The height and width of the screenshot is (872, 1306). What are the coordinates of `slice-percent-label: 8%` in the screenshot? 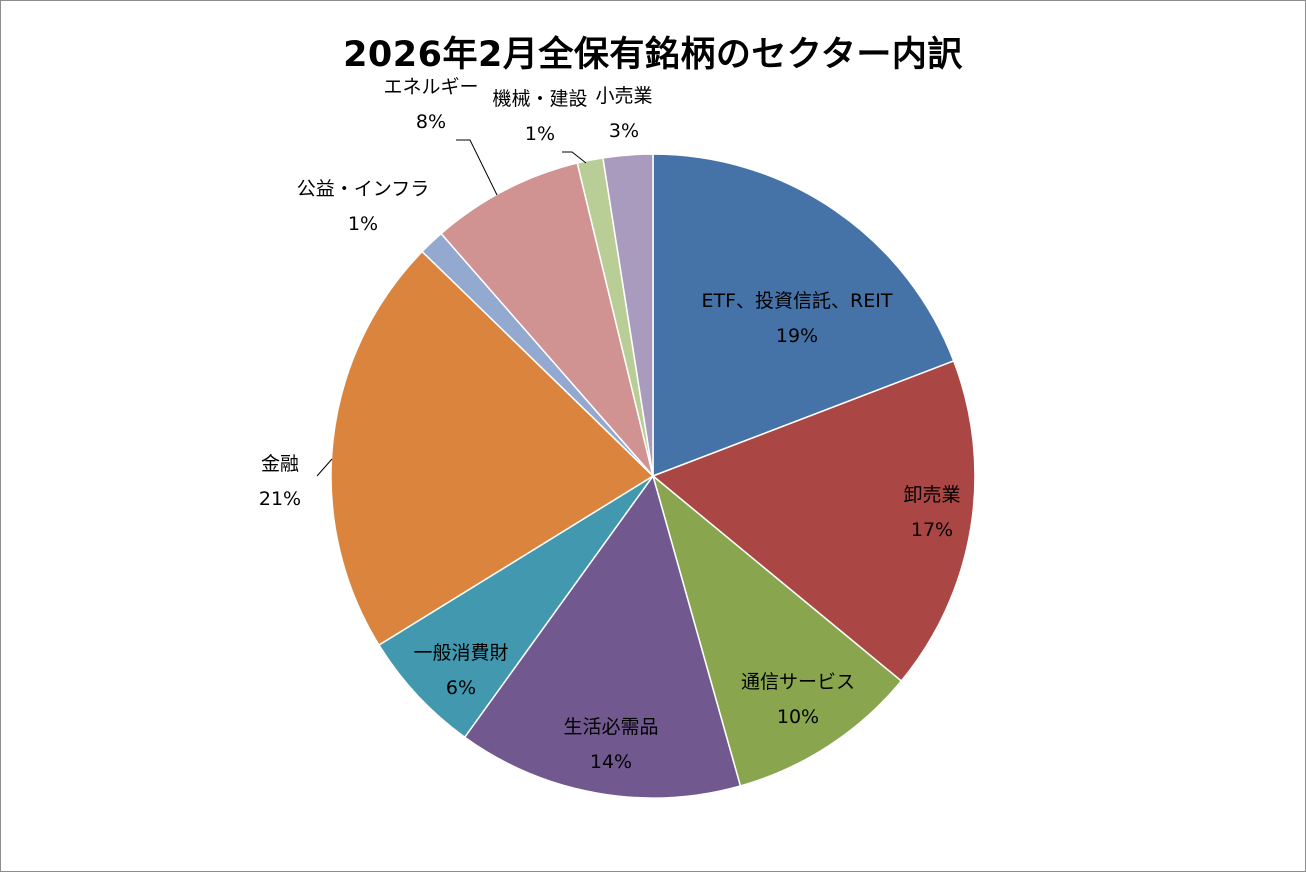 It's located at (431, 122).